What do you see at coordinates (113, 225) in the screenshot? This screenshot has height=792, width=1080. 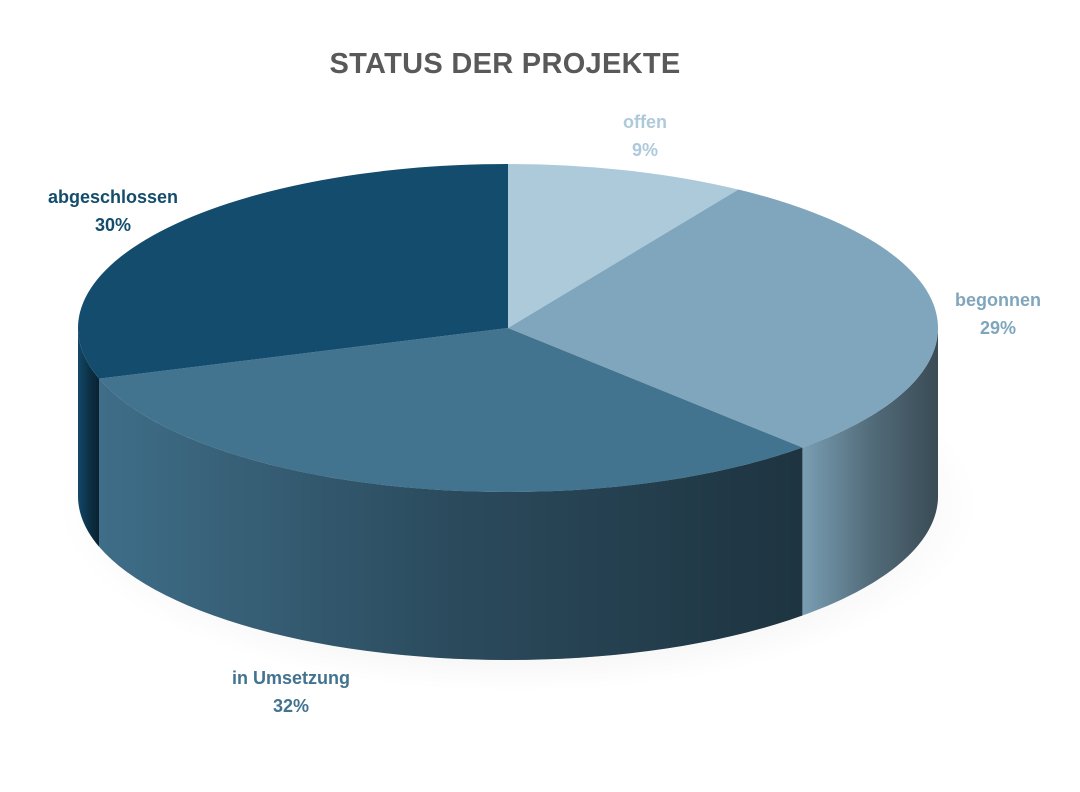 I see `slice-percent-4: 30%` at bounding box center [113, 225].